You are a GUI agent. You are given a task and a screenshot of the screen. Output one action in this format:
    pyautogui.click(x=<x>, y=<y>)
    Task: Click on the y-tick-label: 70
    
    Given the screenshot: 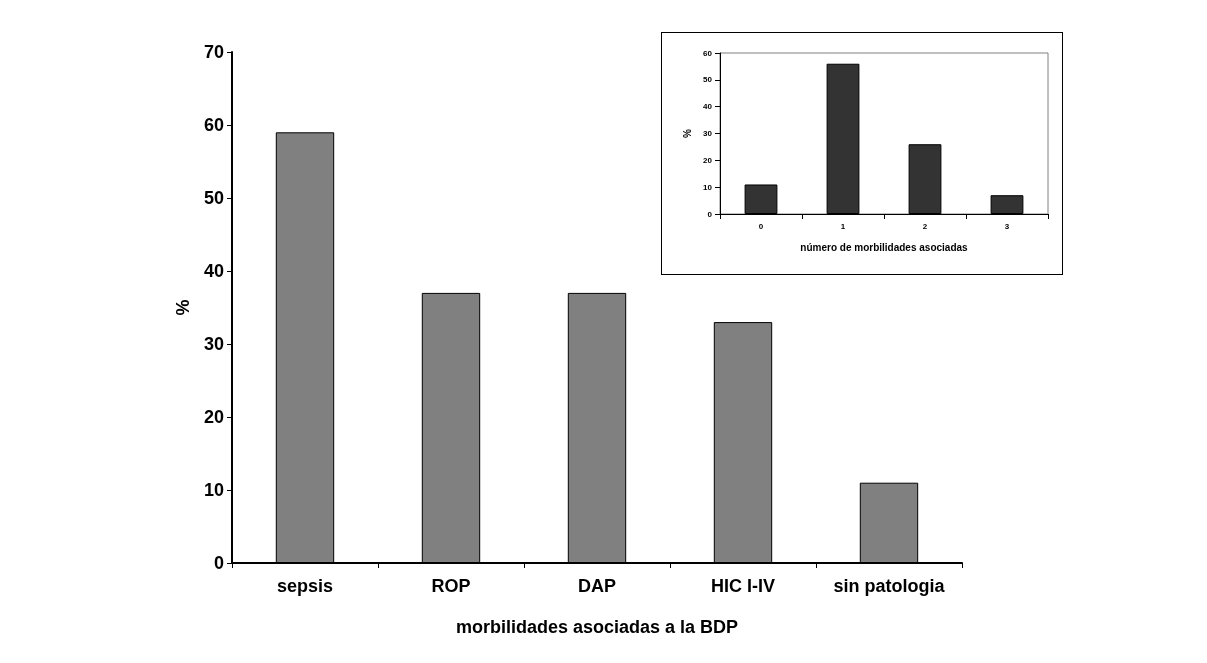 What is the action you would take?
    pyautogui.click(x=213, y=52)
    